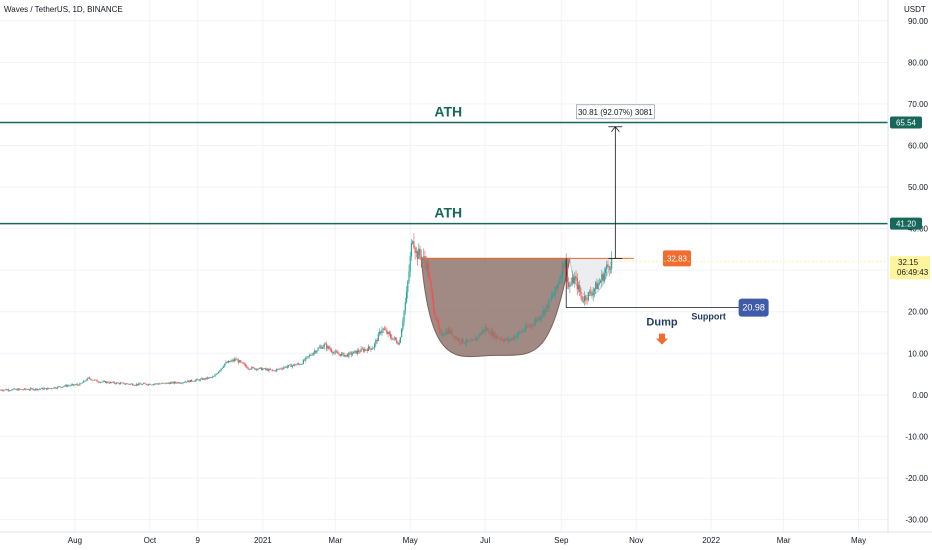 This screenshot has width=932, height=550. Describe the element at coordinates (63, 9) in the screenshot. I see `symbol-title: Waves / TetherUS, 1D, BINANCE` at that location.